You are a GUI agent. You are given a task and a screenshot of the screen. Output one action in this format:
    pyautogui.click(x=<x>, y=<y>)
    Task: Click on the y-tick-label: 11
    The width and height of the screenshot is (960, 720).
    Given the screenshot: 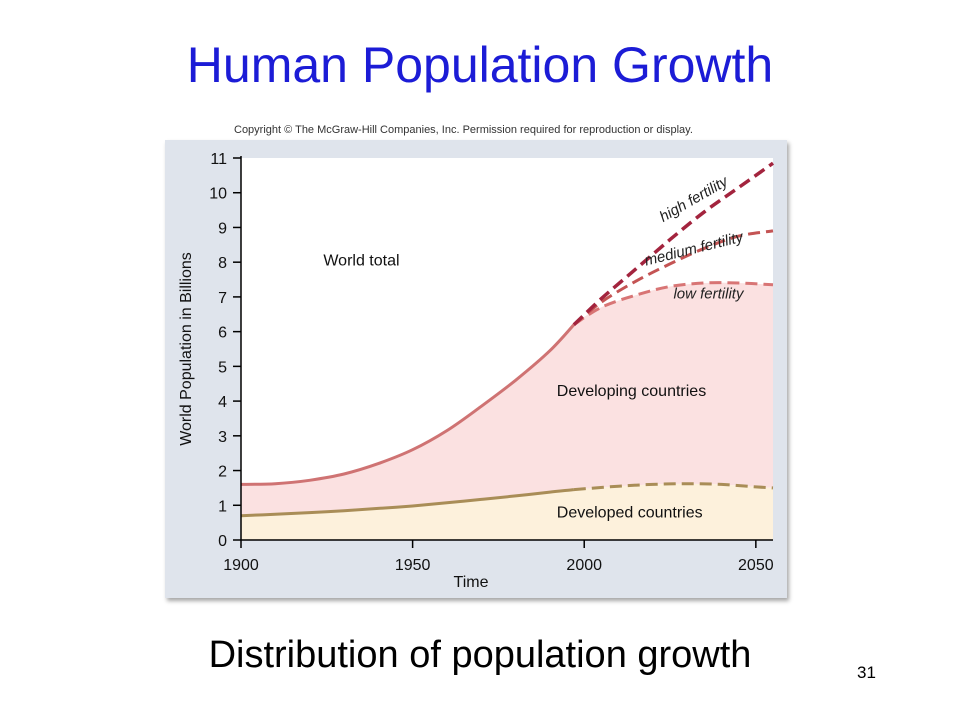 What is the action you would take?
    pyautogui.click(x=218, y=159)
    